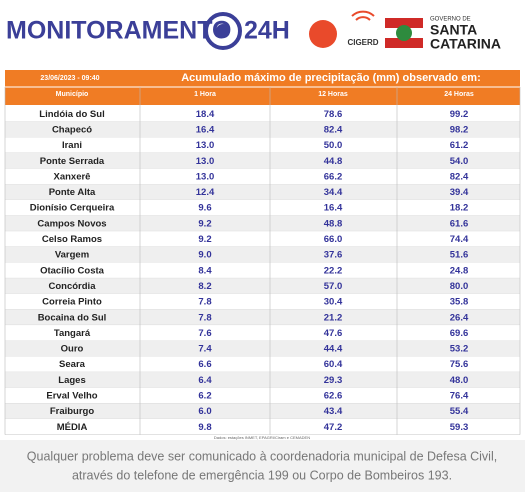 This screenshot has height=492, width=525. What do you see at coordinates (459, 145) in the screenshot?
I see `cell-value: 61.2` at bounding box center [459, 145].